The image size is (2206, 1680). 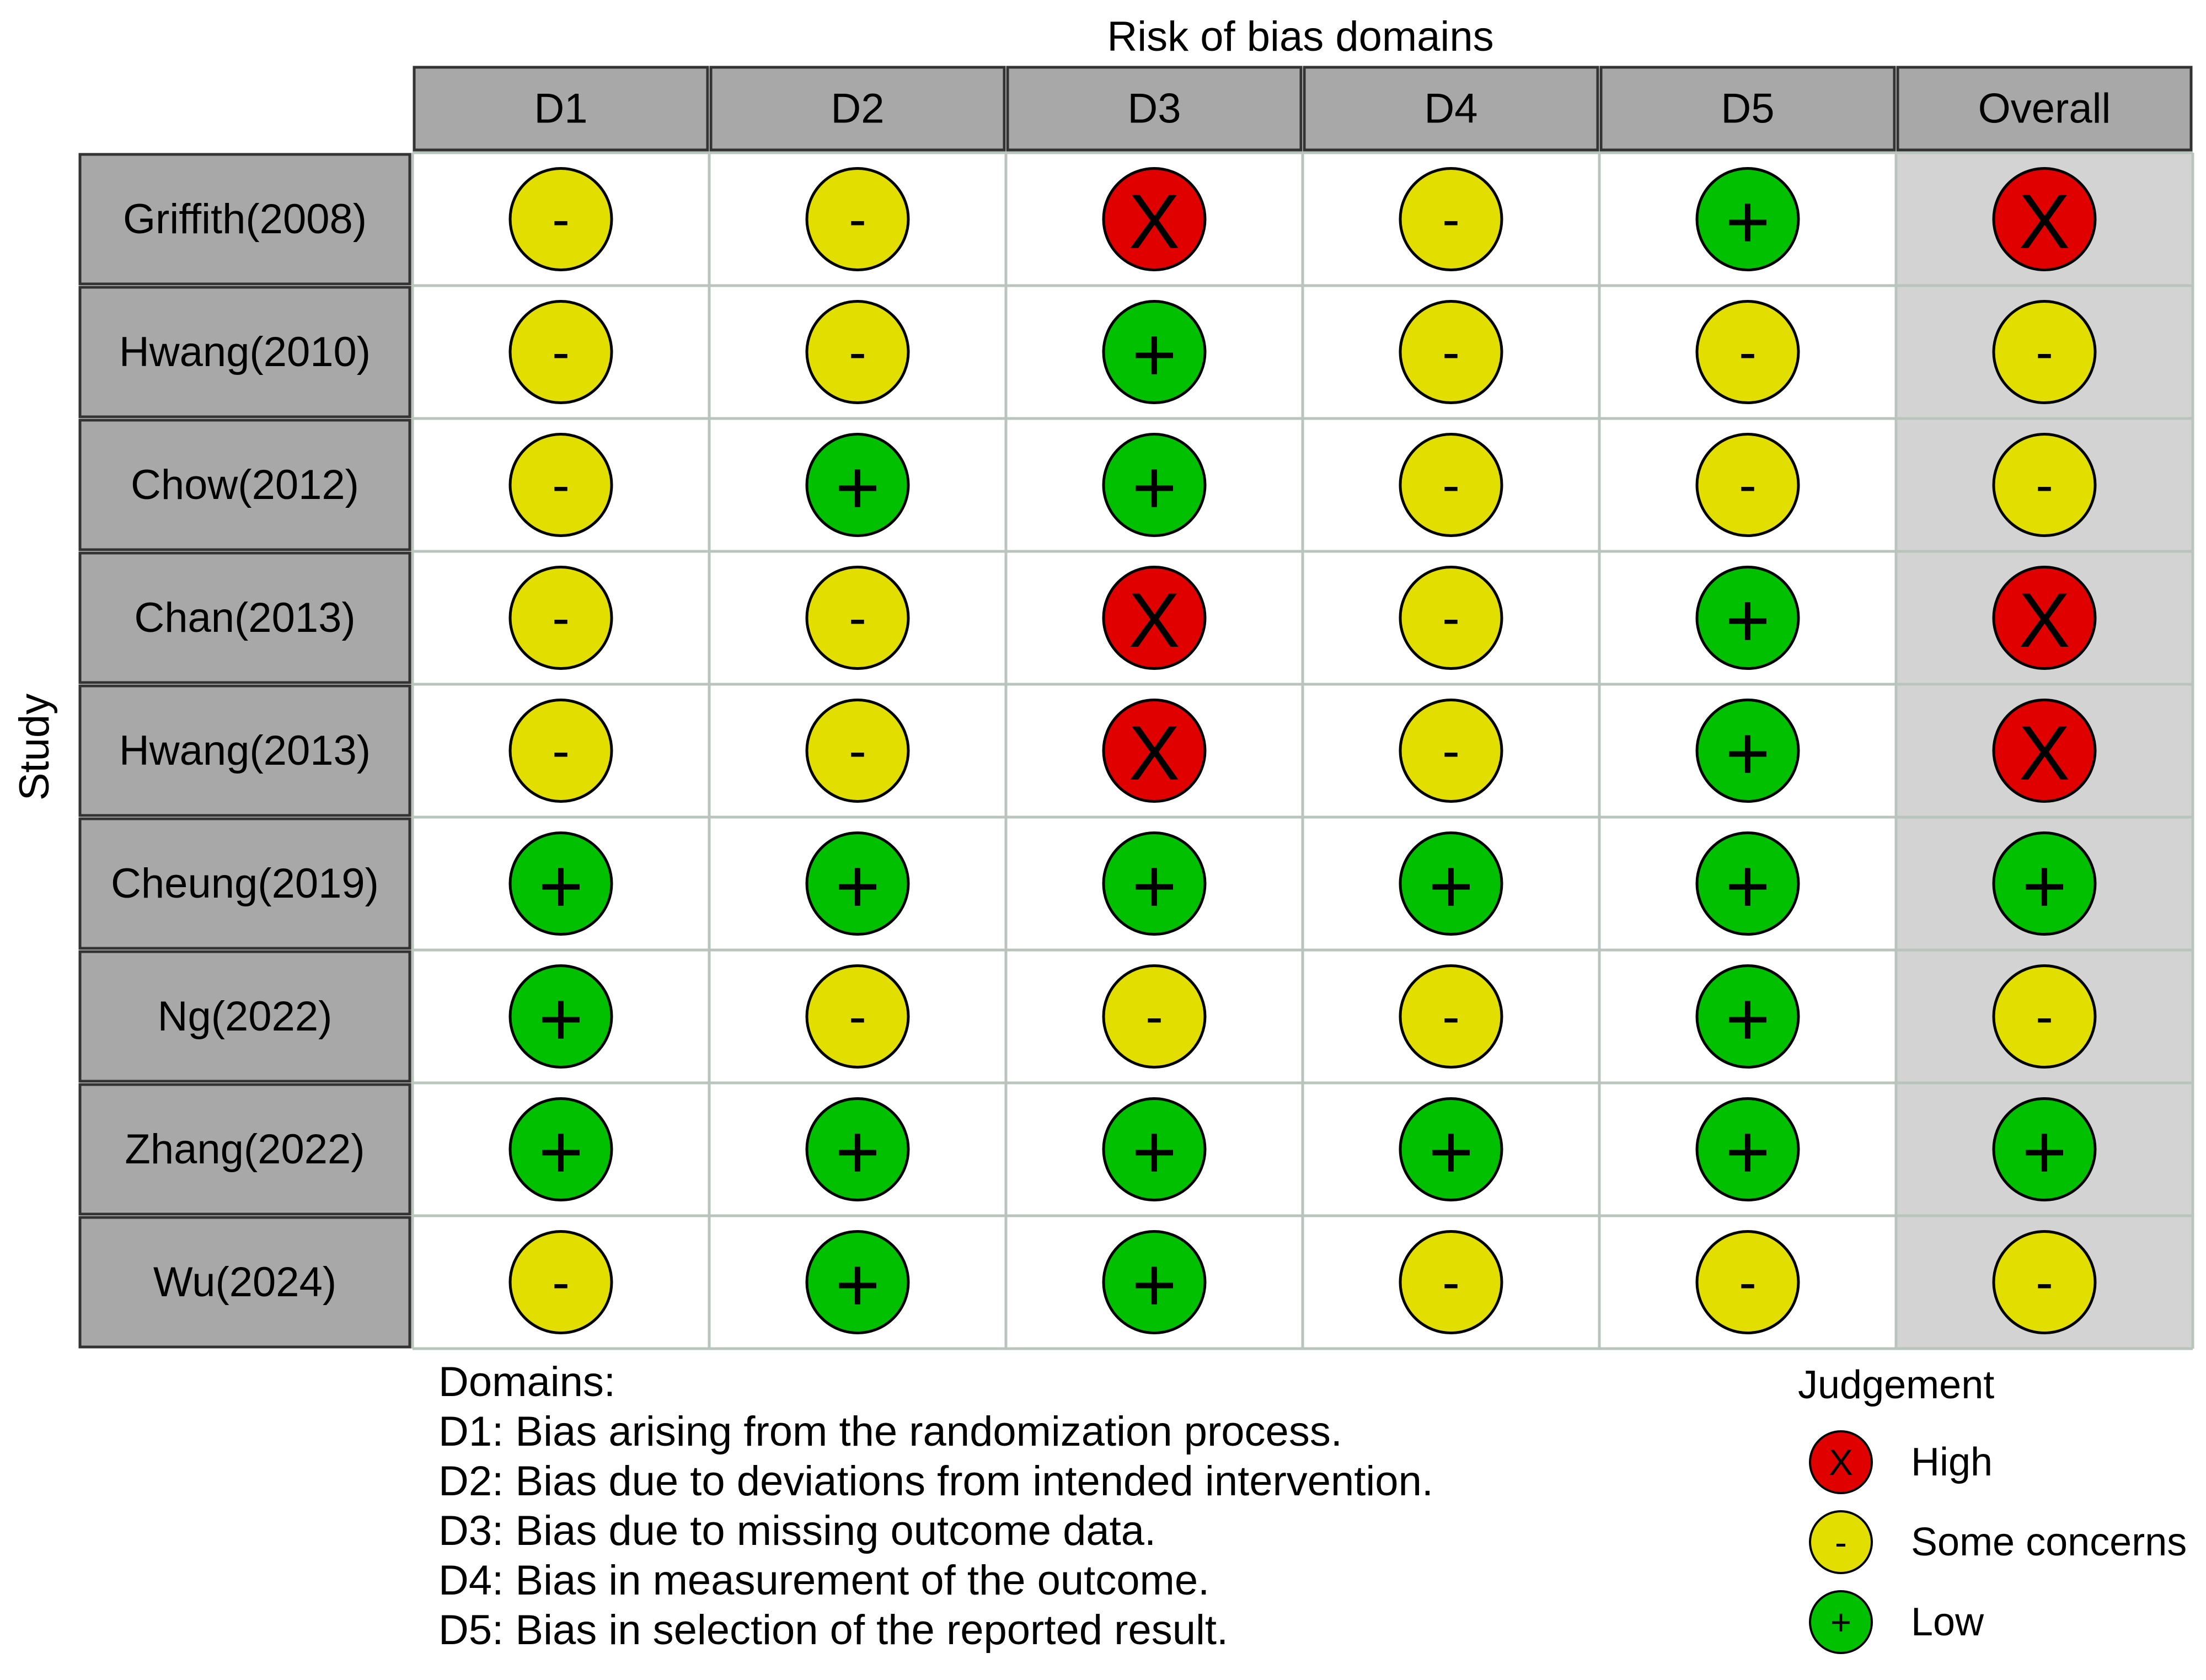 I want to click on column-header-d1, so click(x=561, y=109).